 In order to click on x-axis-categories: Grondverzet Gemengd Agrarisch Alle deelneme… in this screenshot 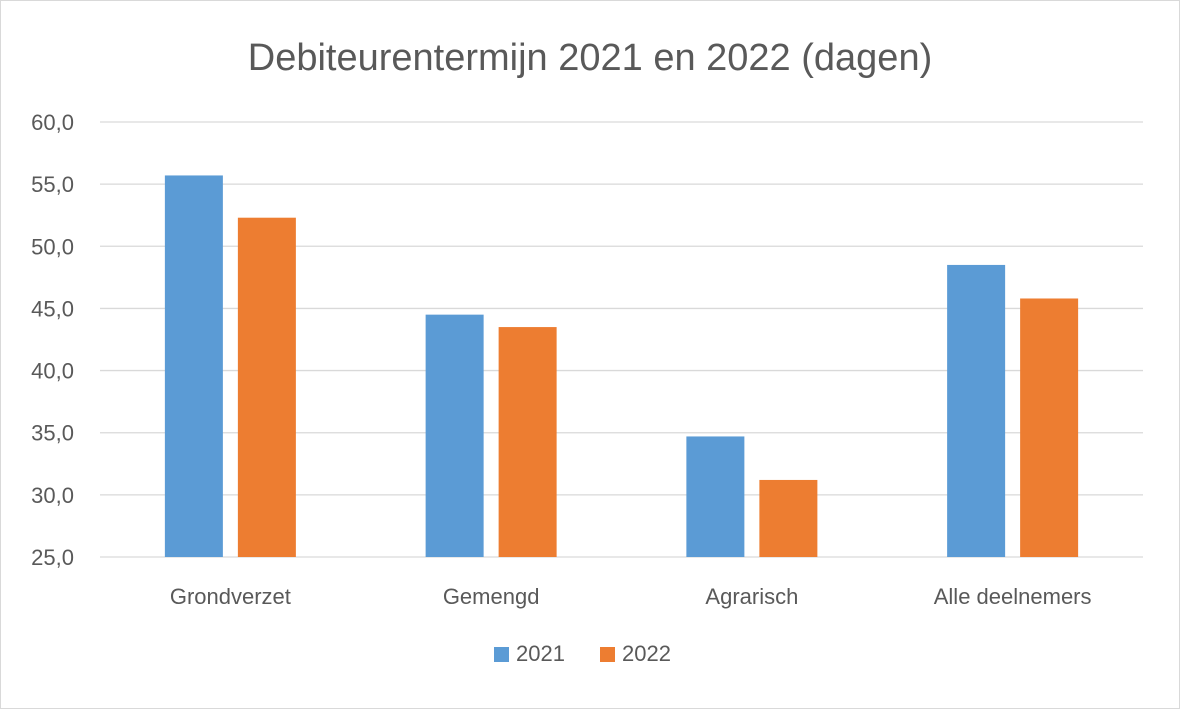, I will do `click(631, 596)`.